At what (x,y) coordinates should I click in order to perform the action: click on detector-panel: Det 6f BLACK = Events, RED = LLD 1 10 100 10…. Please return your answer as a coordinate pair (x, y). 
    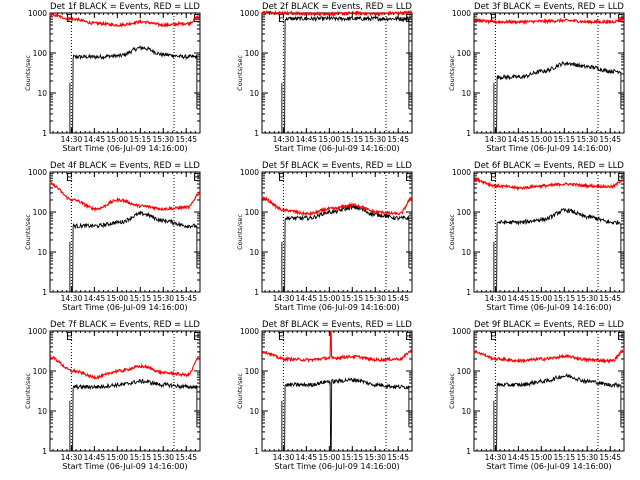
    Looking at the image, I should click on (536, 236).